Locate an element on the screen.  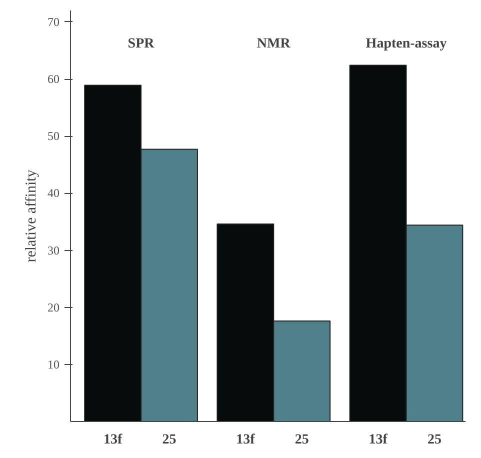
y-axis-title: relative affinity is located at coordinates (32, 215).